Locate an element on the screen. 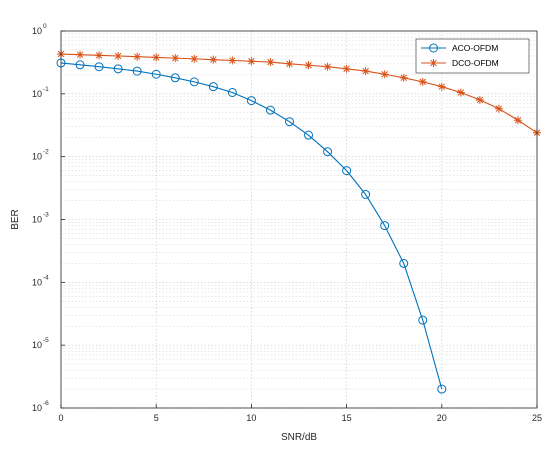  y-tick-exponent: -2 is located at coordinates (46, 152).